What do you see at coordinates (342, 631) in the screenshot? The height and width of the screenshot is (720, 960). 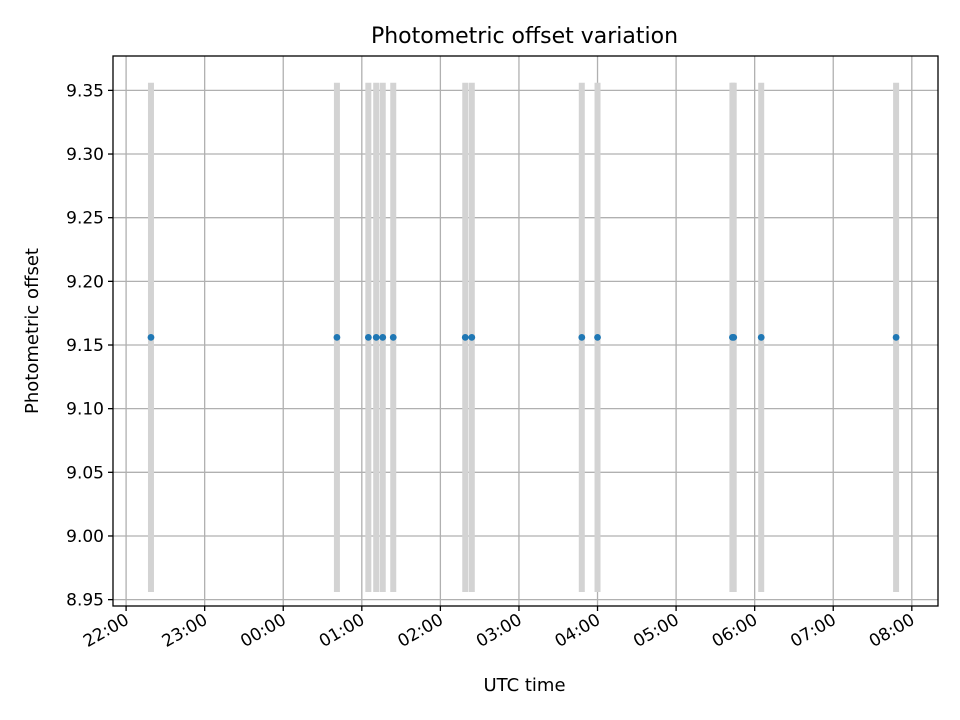 I see `x-tick-label: 01:00` at bounding box center [342, 631].